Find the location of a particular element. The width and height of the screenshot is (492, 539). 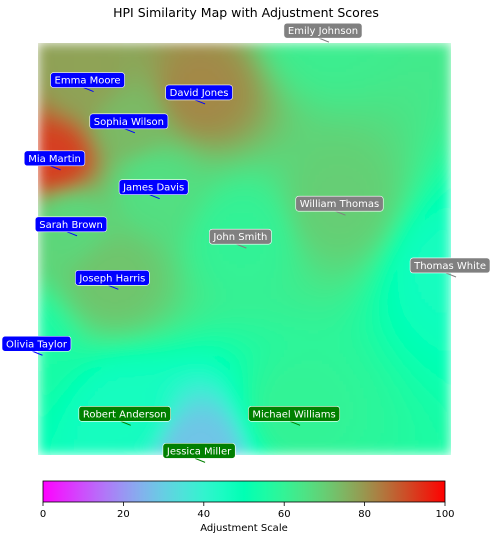

colorbar-ticks: 0 20 40 60 80 100 is located at coordinates (247, 511).